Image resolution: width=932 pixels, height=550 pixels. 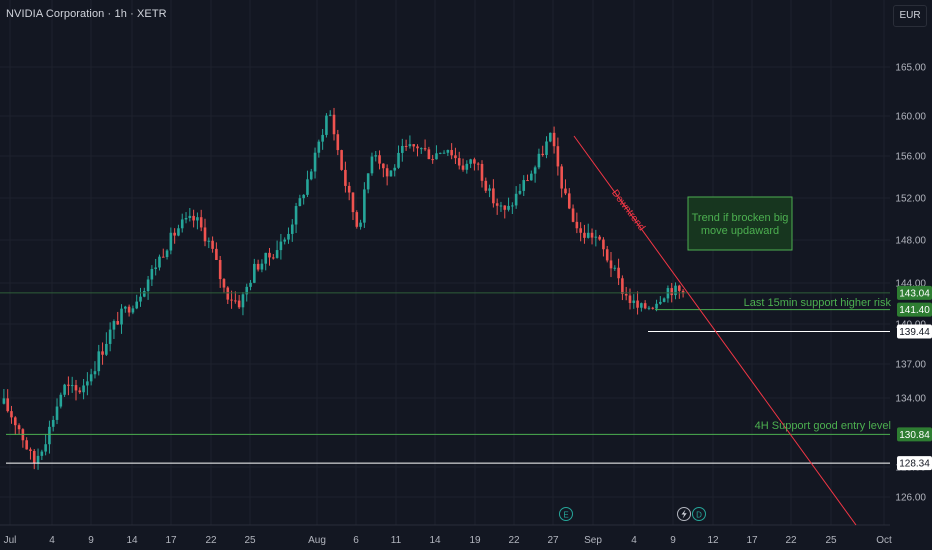 I want to click on price-tick-label: 160.00, so click(x=910, y=117).